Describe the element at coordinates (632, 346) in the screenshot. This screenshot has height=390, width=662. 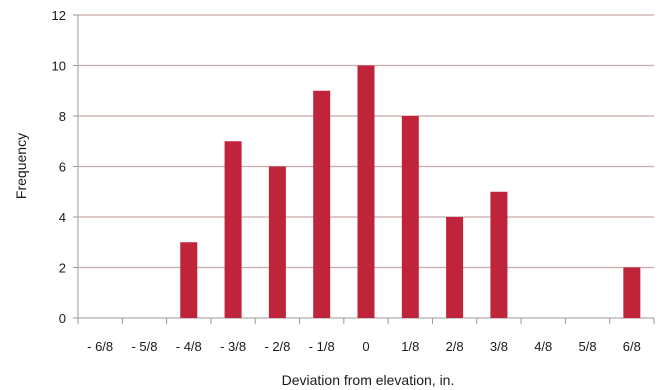
I see `x-tick-label: 6/8` at that location.